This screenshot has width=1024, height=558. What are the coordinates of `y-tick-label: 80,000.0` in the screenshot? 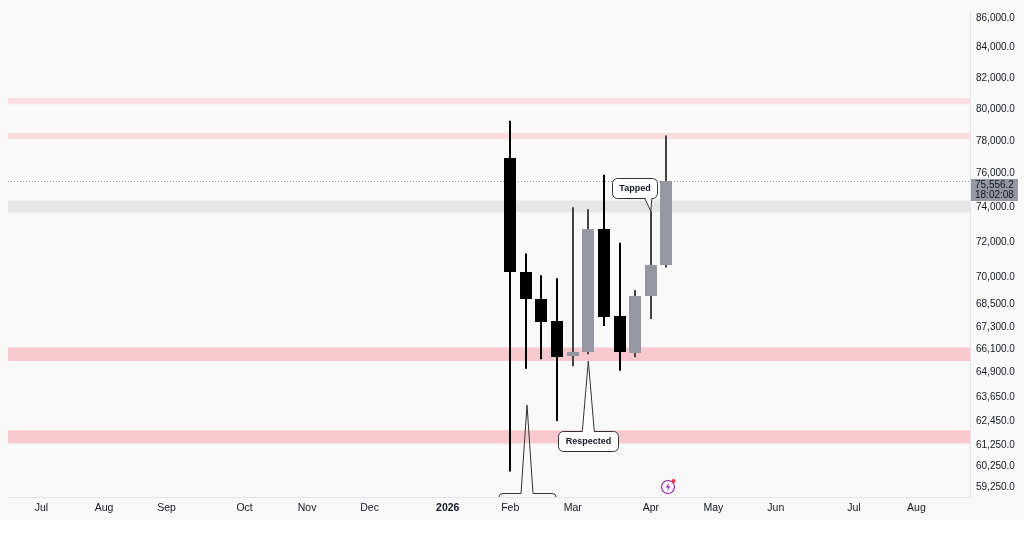 It's located at (996, 108).